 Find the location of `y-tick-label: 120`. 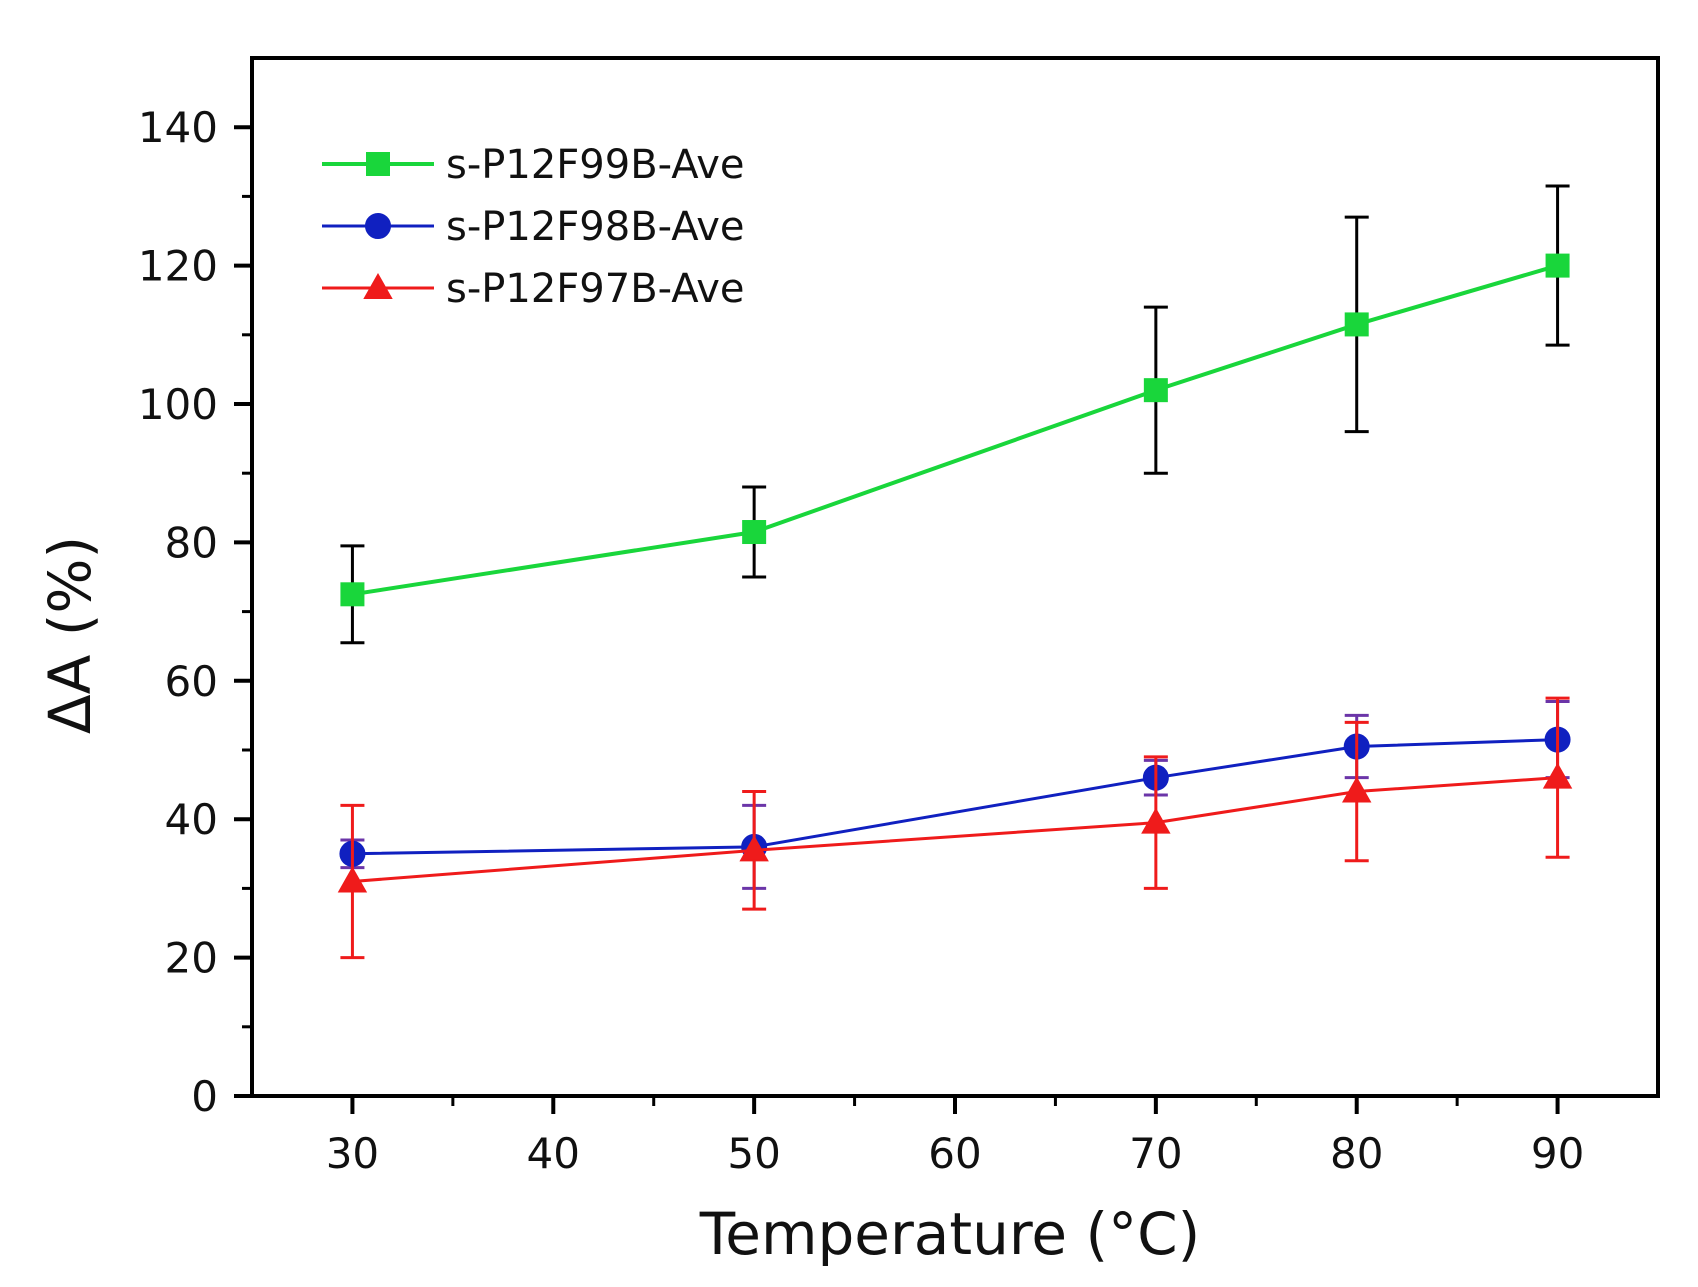

y-tick-label: 120 is located at coordinates (178, 266).